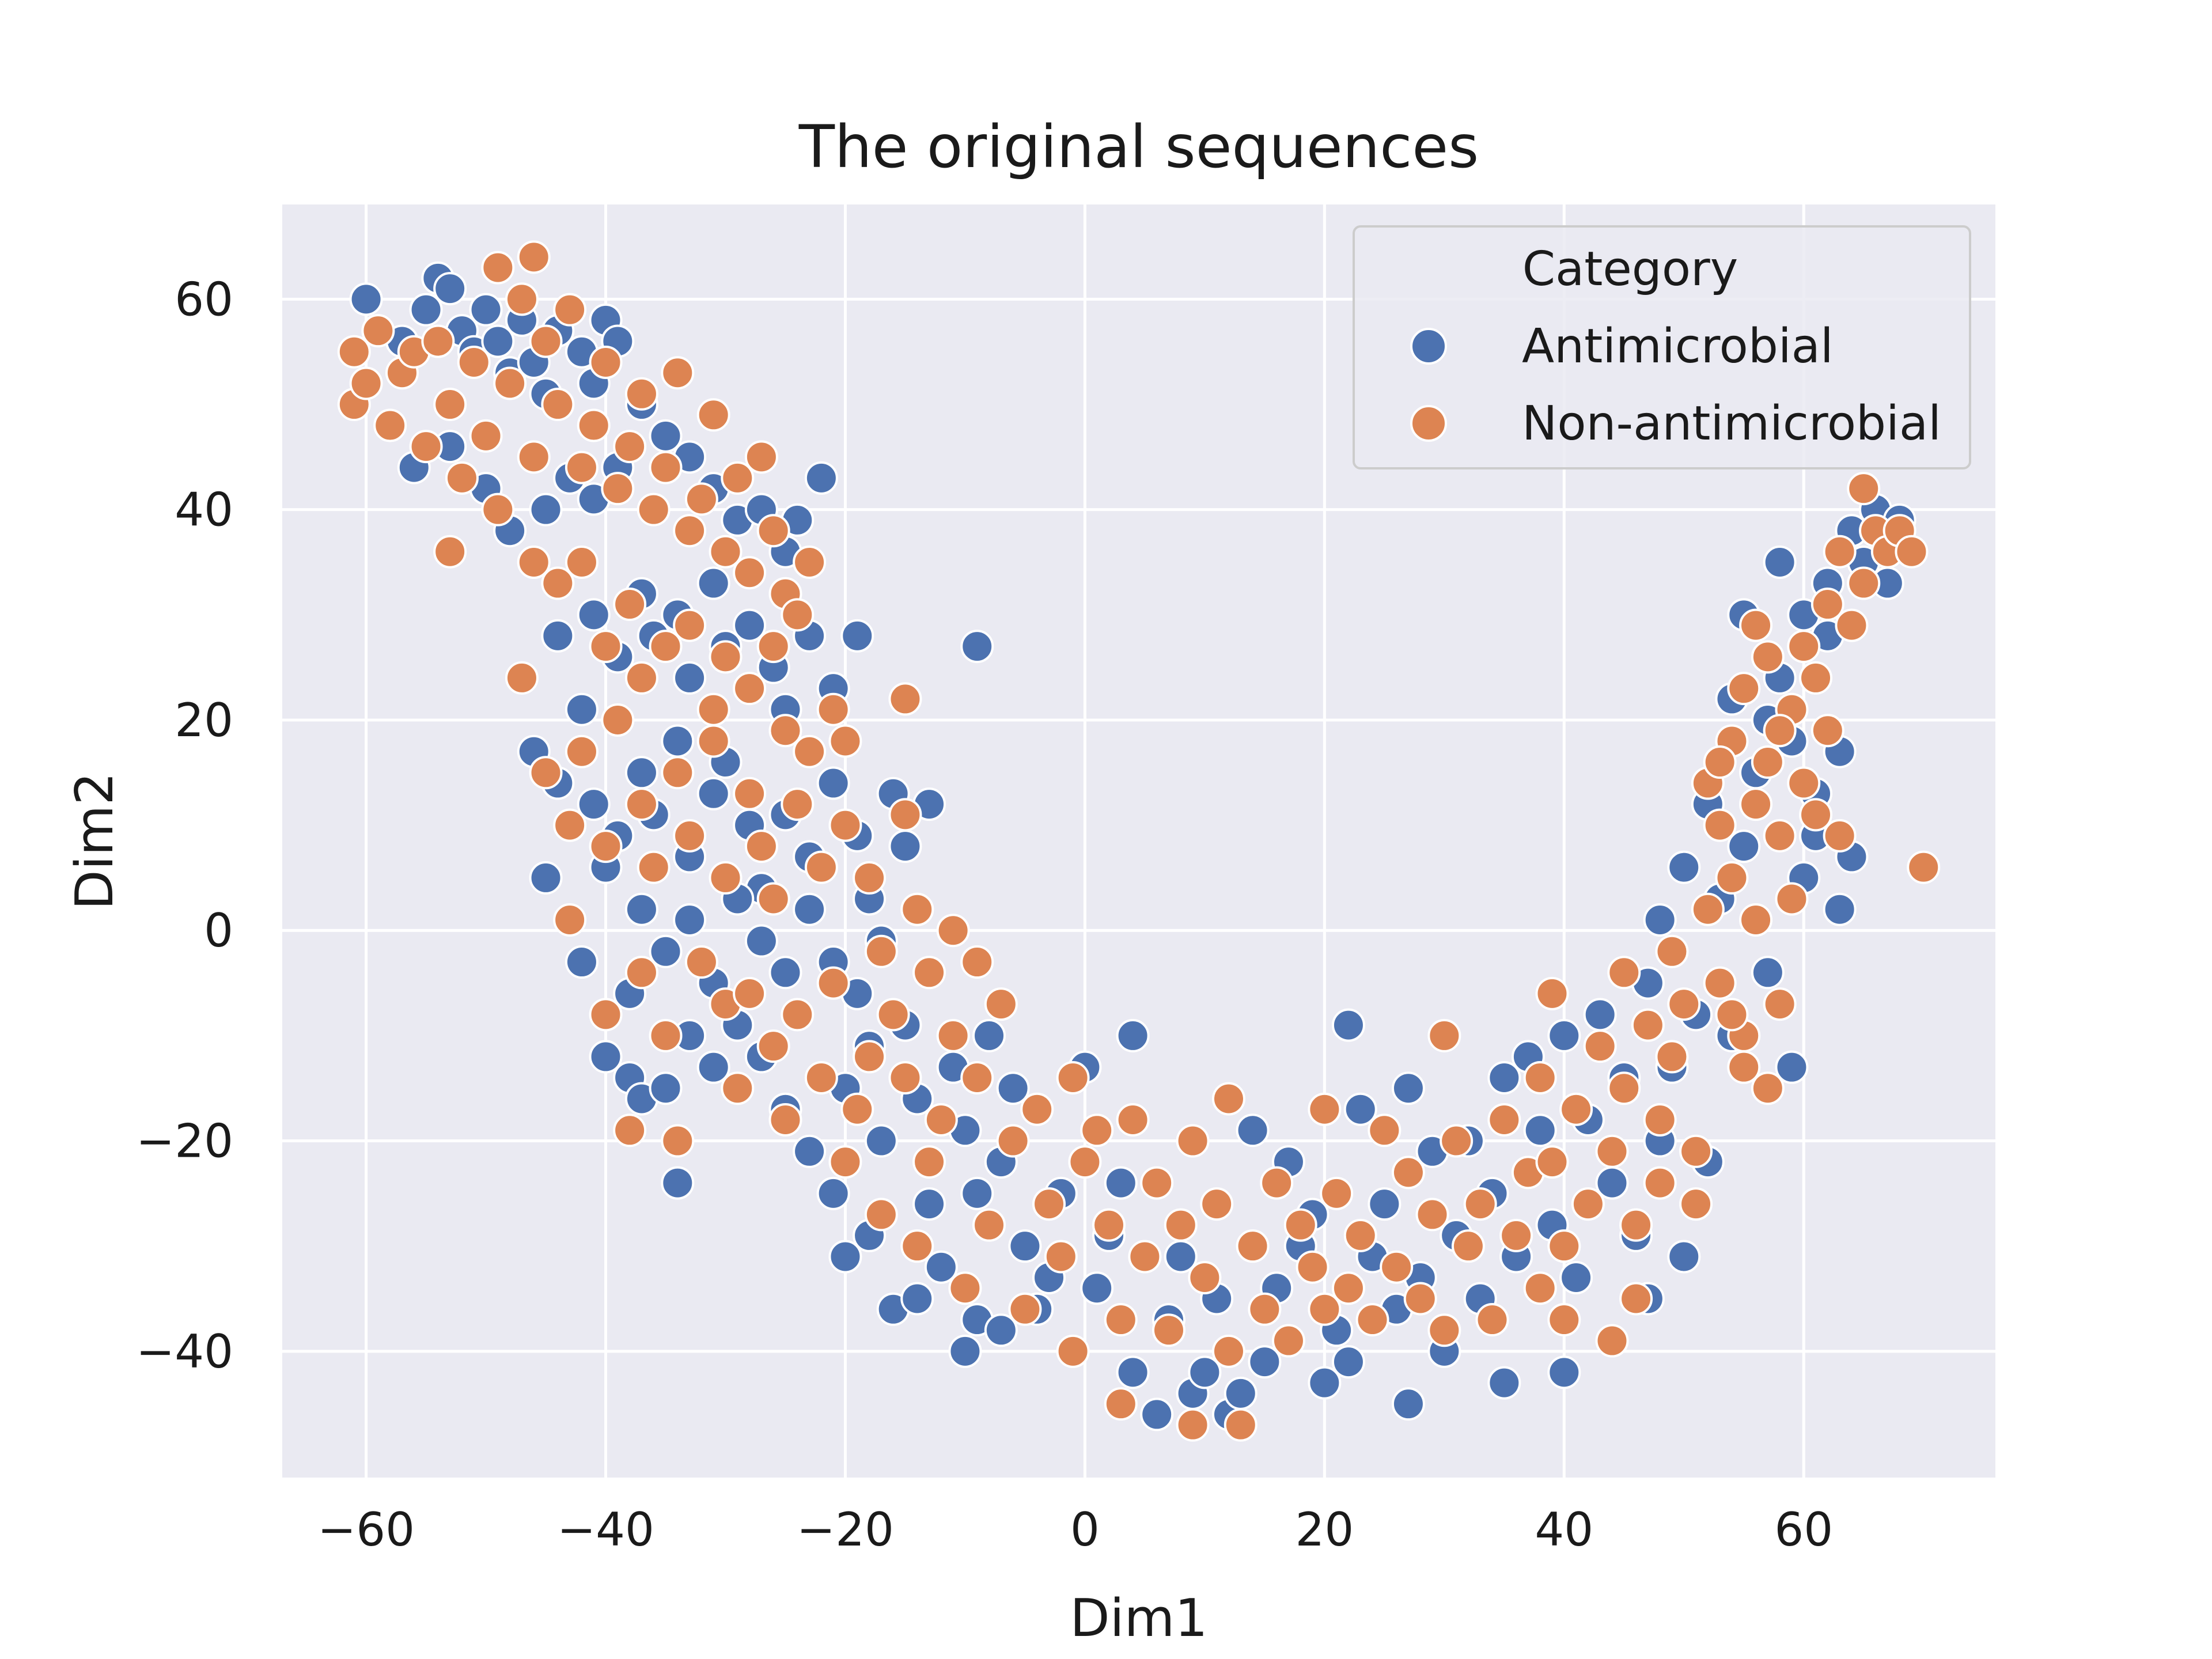  What do you see at coordinates (1324, 1529) in the screenshot?
I see `x-tick-label: 20` at bounding box center [1324, 1529].